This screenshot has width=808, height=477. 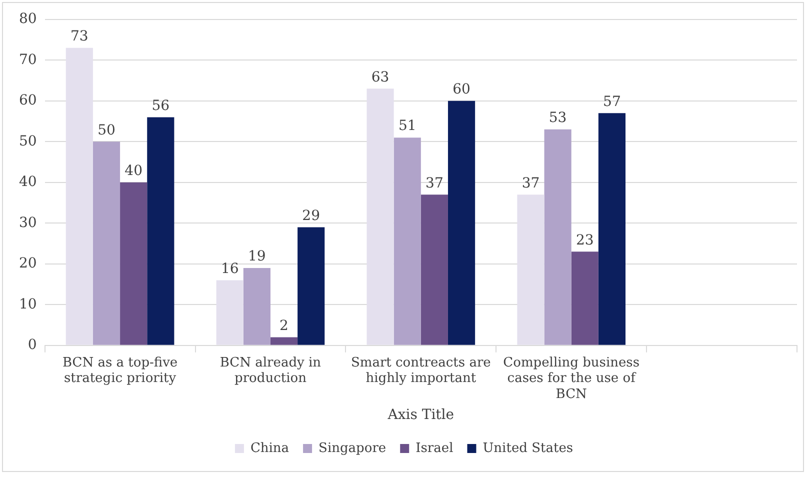 What do you see at coordinates (435, 448) in the screenshot?
I see `legend-label: Israel` at bounding box center [435, 448].